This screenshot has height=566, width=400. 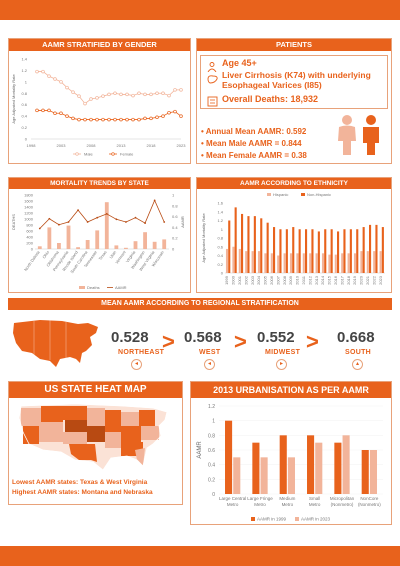 What do you see at coordinates (200, 10) in the screenshot?
I see `top-banner` at bounding box center [200, 10].